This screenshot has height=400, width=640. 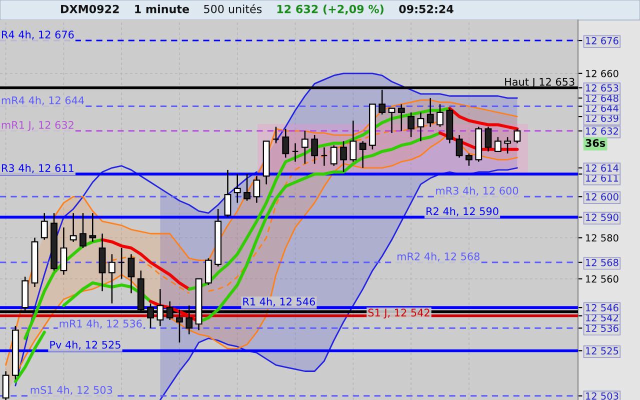 I want to click on ref-line-label: R2 4h, 12 590, so click(x=462, y=211).